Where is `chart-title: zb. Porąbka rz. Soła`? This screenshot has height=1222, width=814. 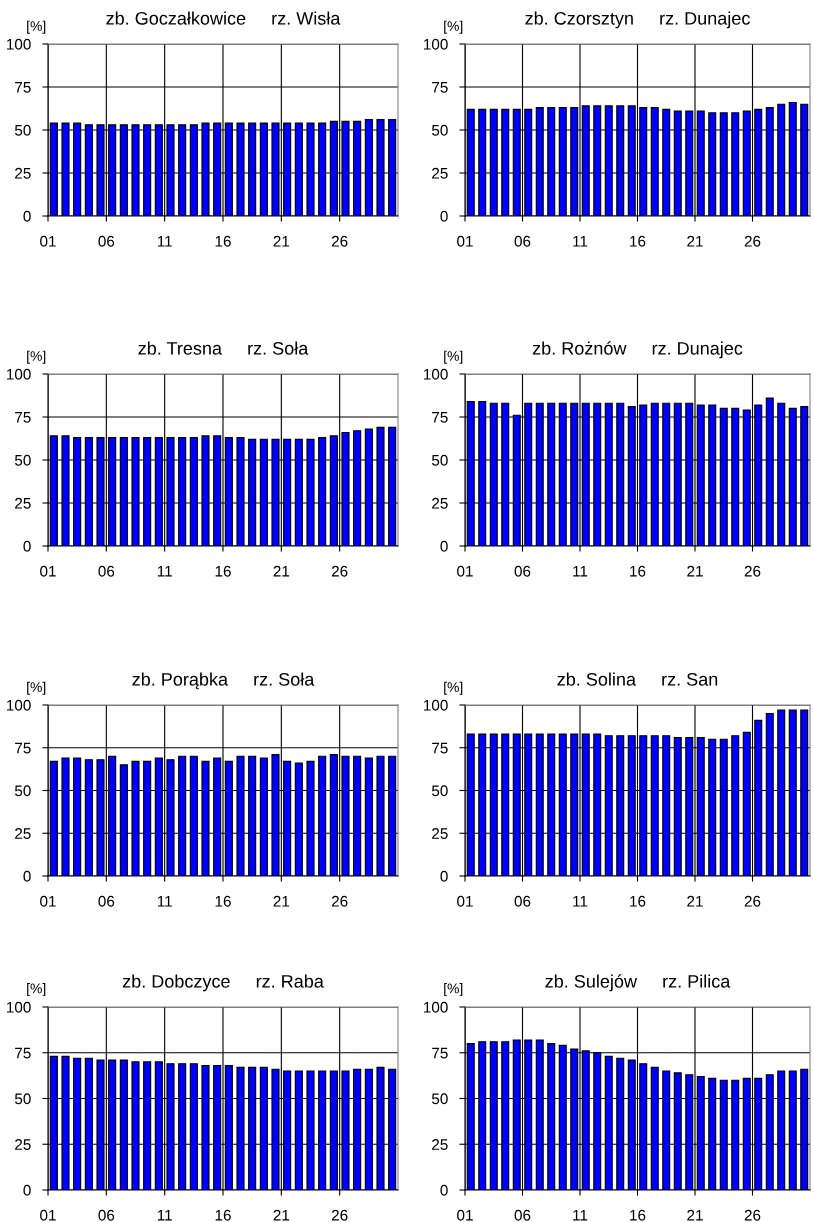
chart-title: zb. Porąbka rz. Soła is located at coordinates (223, 681).